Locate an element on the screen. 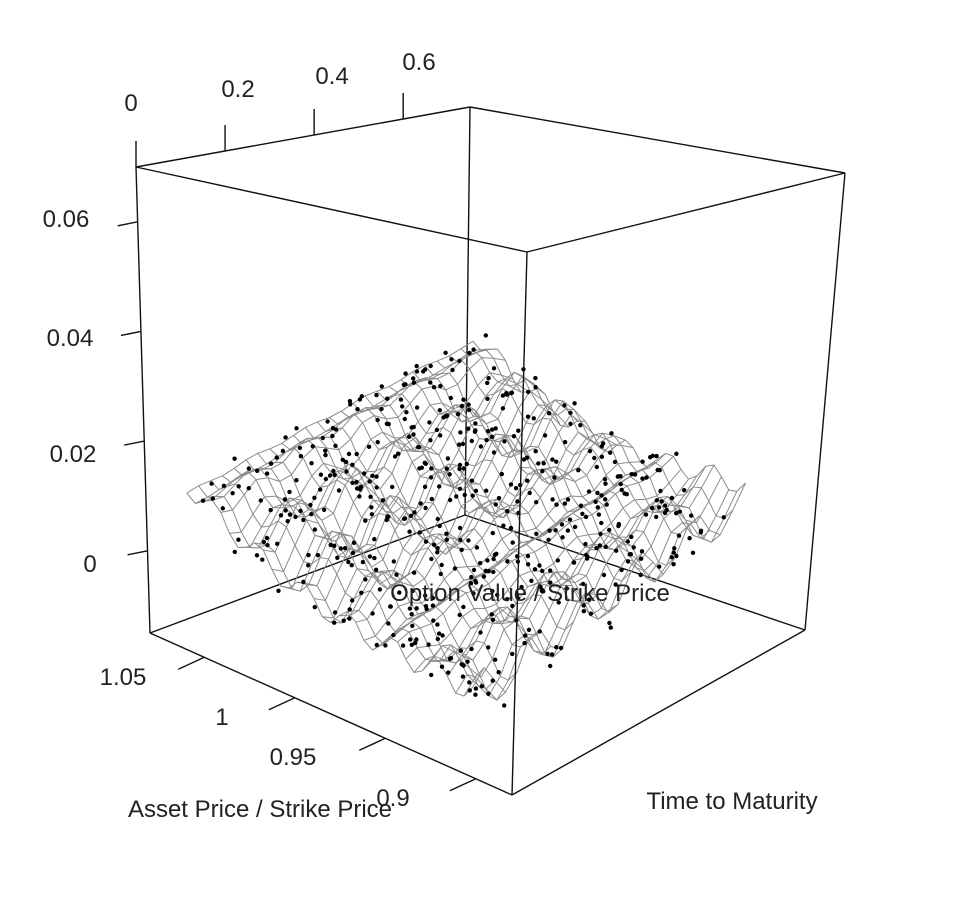  z-tick-label: 0.04 is located at coordinates (70, 338).